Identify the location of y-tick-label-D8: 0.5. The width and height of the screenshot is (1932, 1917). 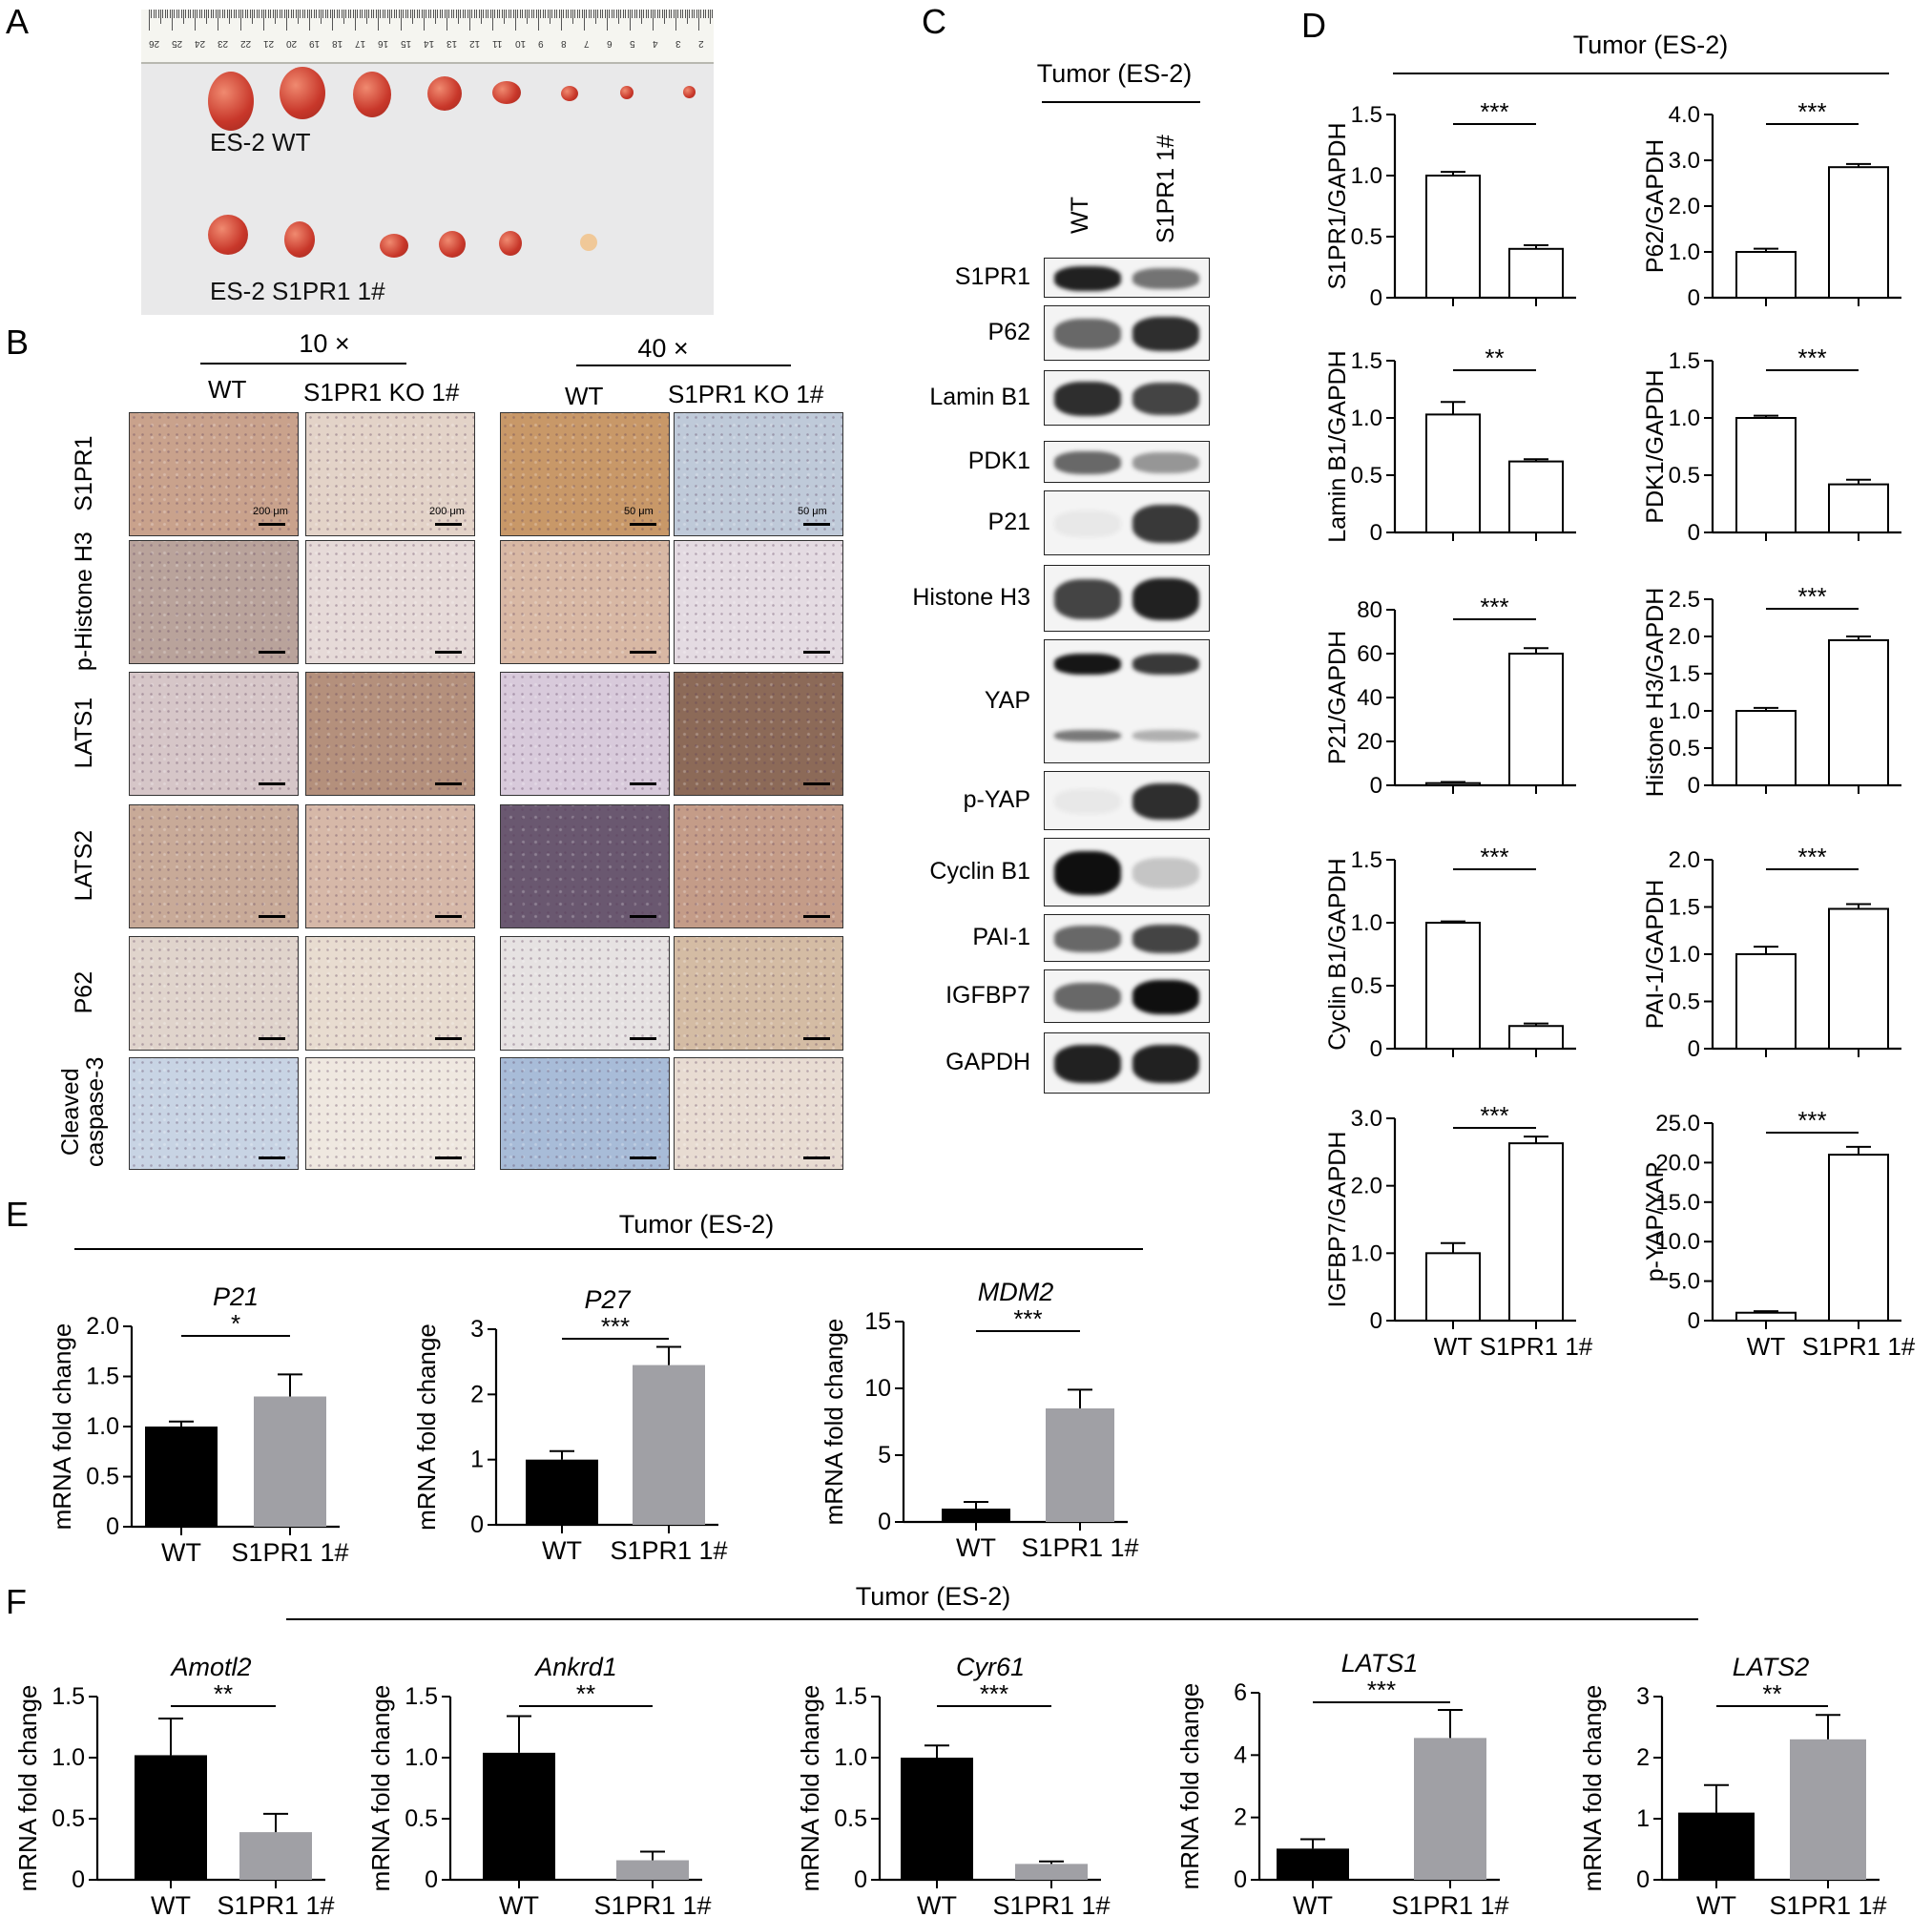
(1684, 1003).